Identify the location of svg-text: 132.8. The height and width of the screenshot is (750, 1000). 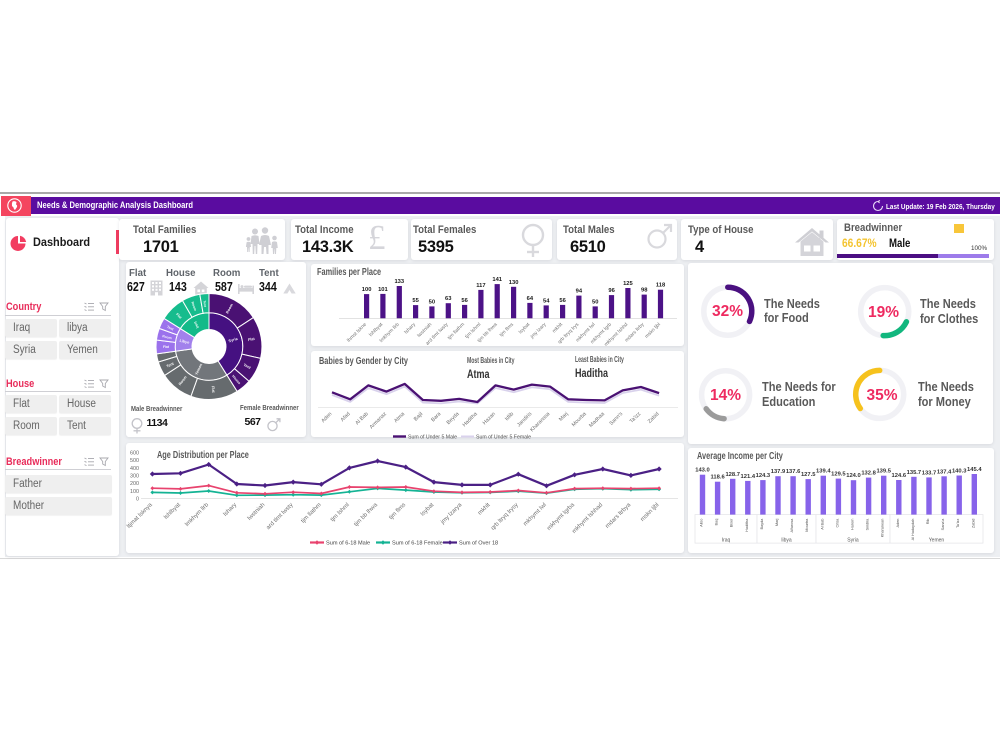
(868, 474).